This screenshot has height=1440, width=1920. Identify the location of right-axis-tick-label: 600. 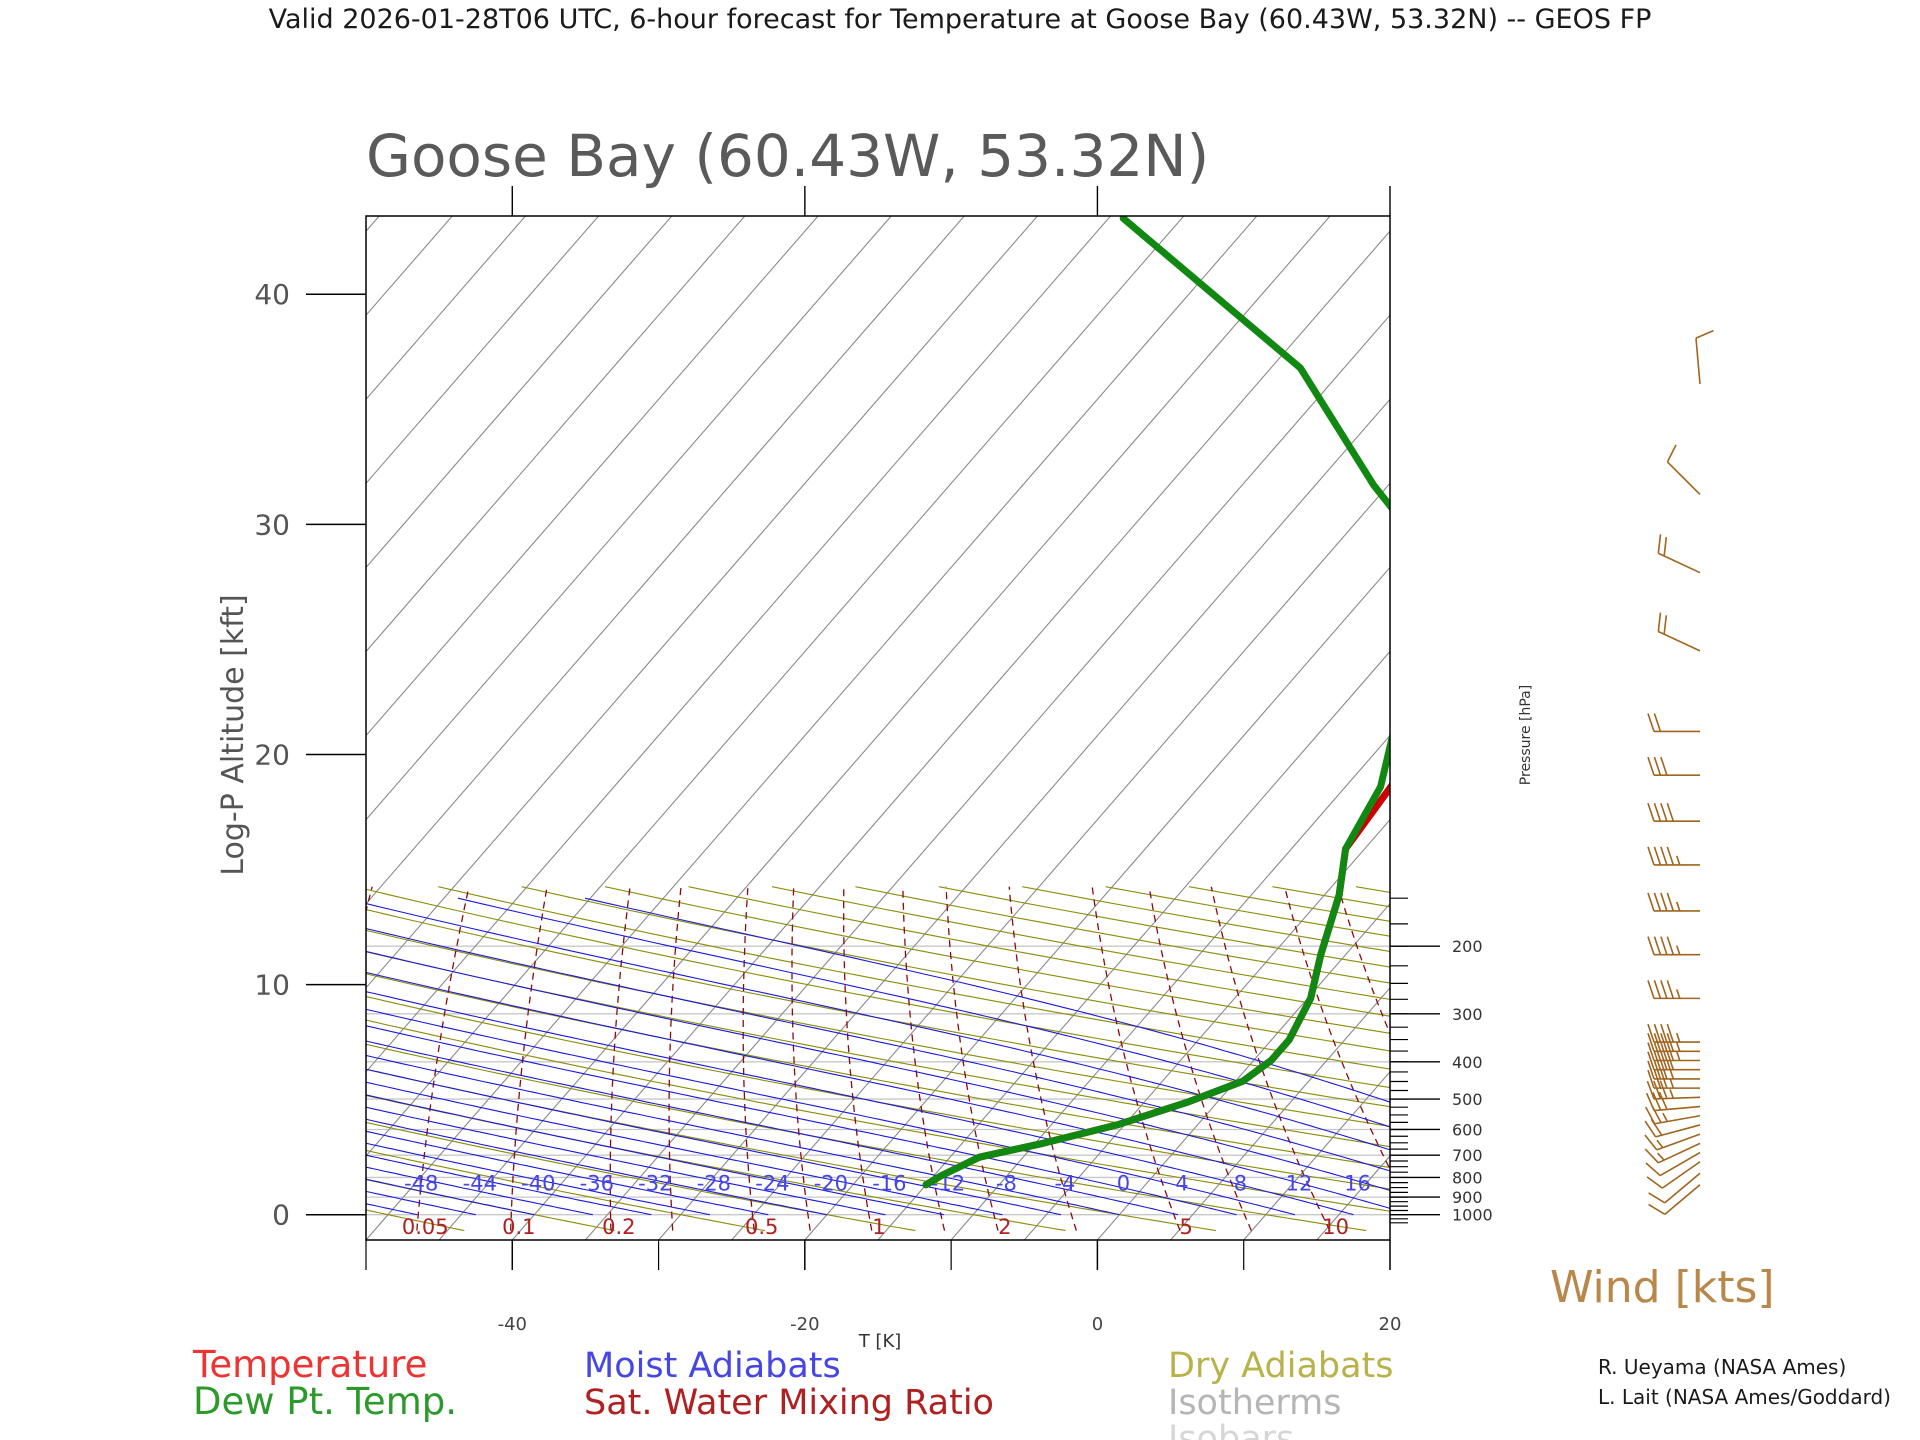
(1467, 1129).